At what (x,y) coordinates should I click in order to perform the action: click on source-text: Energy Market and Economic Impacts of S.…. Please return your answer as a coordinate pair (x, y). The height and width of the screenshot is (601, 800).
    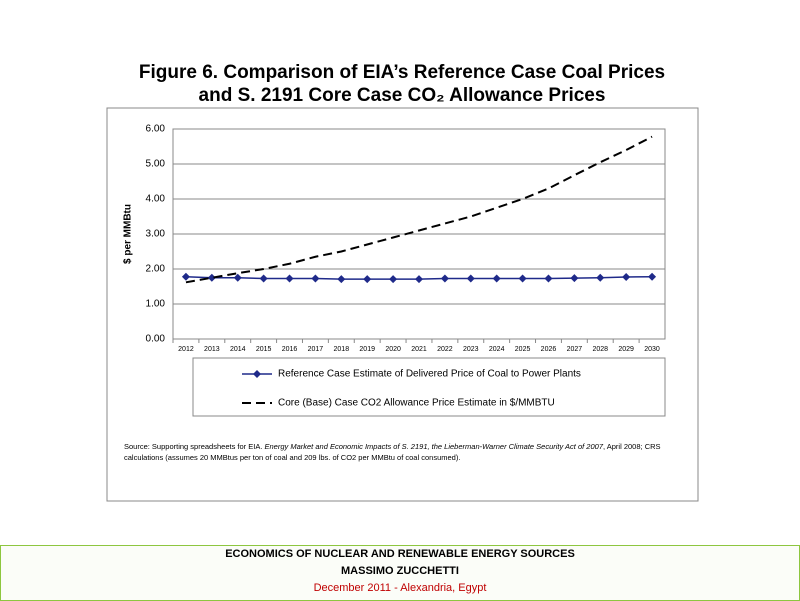
    Looking at the image, I should click on (434, 446).